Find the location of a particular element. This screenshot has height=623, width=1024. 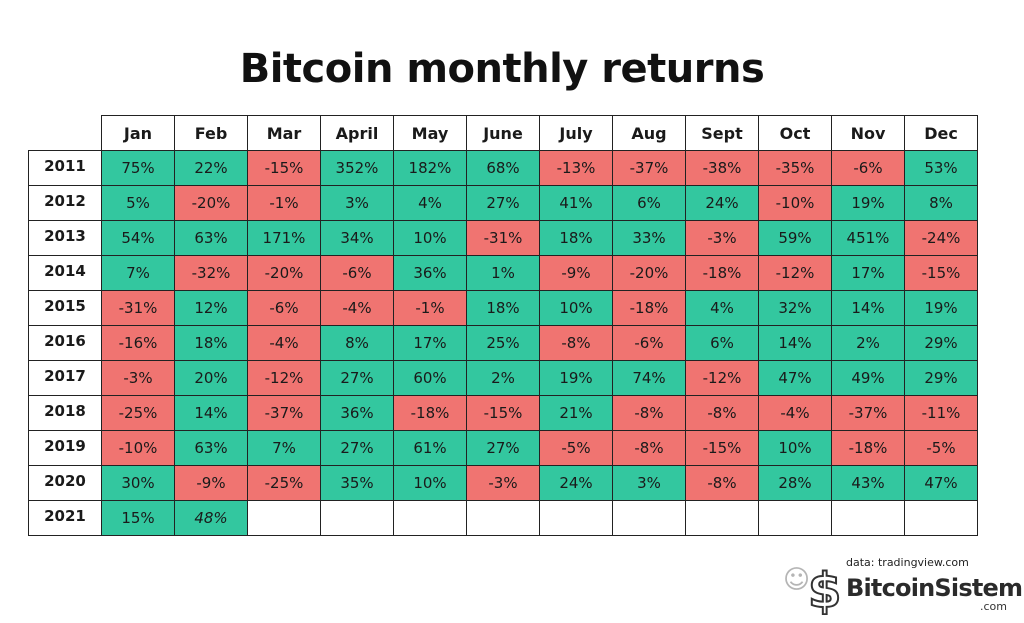

month-header: Mar is located at coordinates (284, 133).